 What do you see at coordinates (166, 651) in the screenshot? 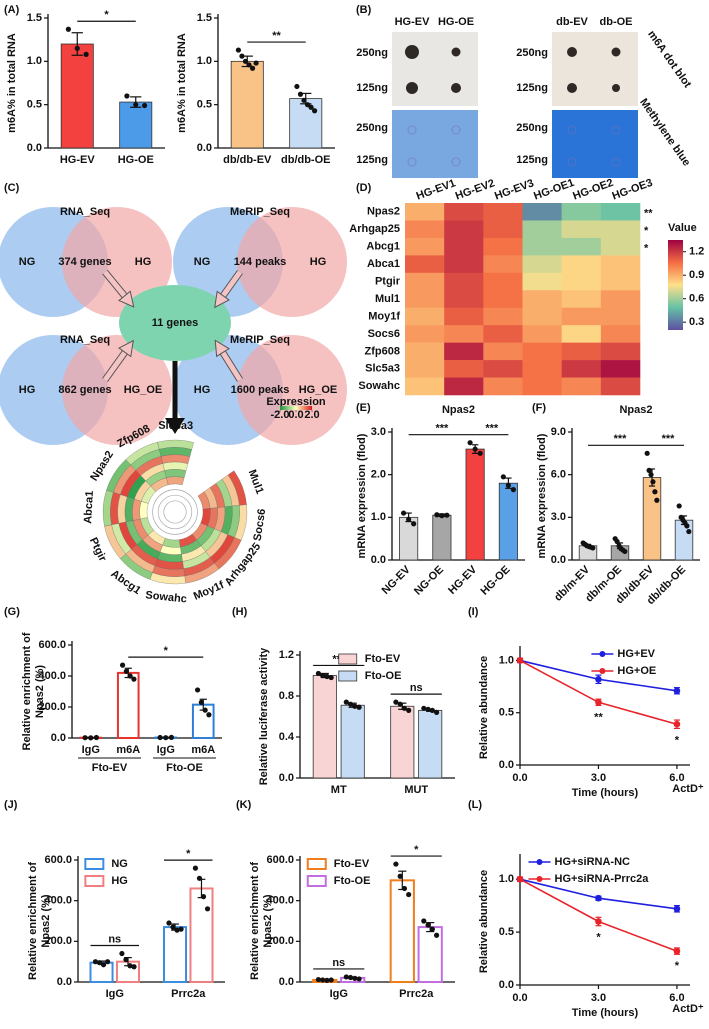
I see `significance-label: *` at bounding box center [166, 651].